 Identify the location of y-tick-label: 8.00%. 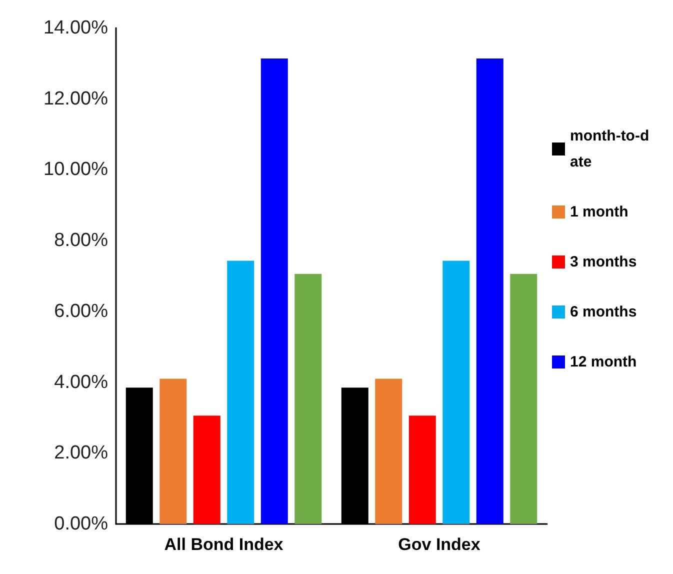
(81, 241).